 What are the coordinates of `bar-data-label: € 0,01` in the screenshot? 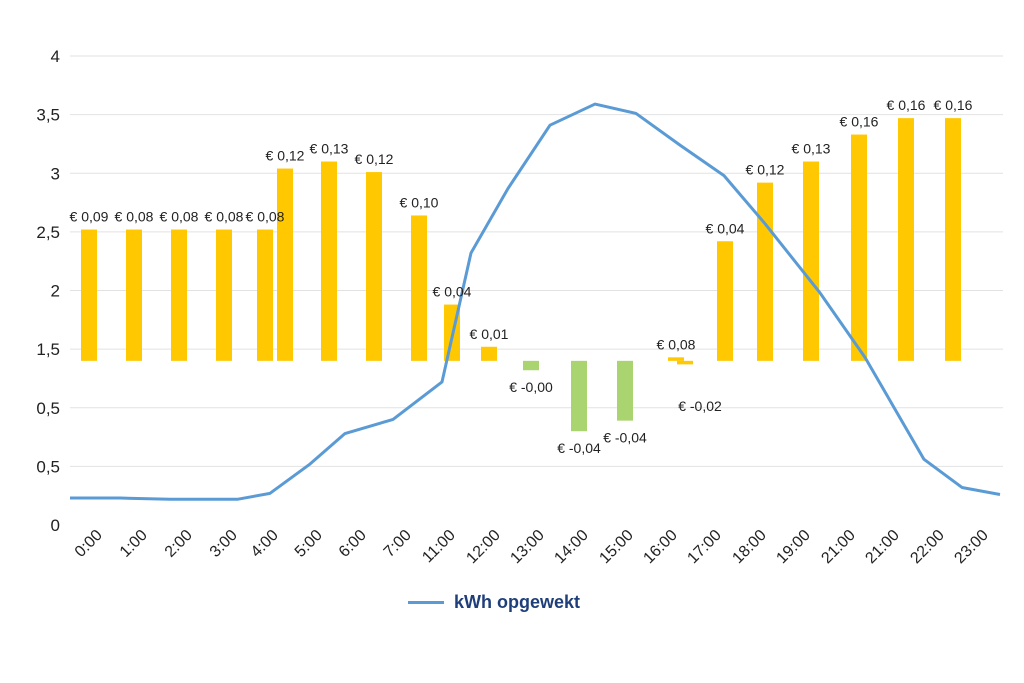 It's located at (489, 334).